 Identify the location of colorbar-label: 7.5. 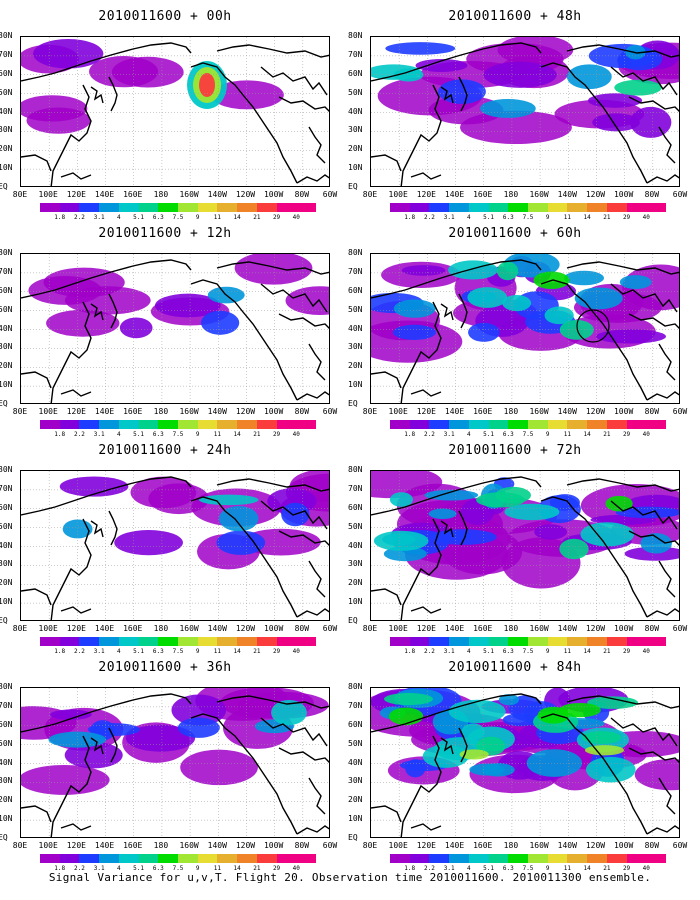
(528, 434).